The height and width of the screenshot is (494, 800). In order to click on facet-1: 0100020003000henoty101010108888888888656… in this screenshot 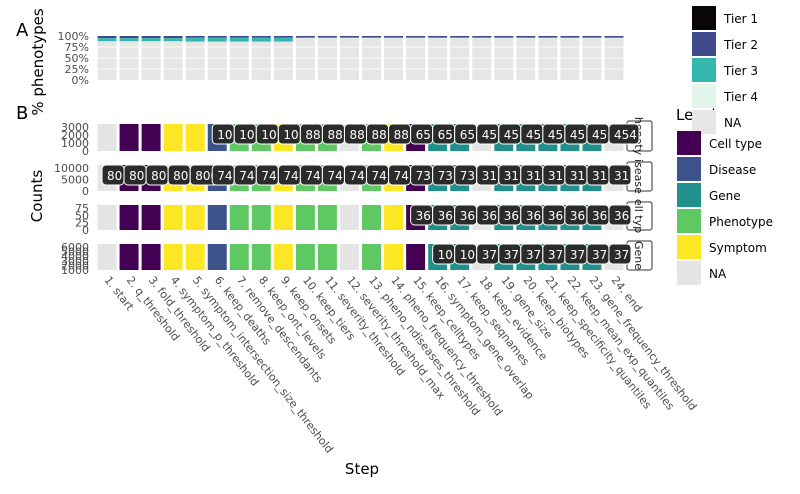, I will do `click(357, 137)`.